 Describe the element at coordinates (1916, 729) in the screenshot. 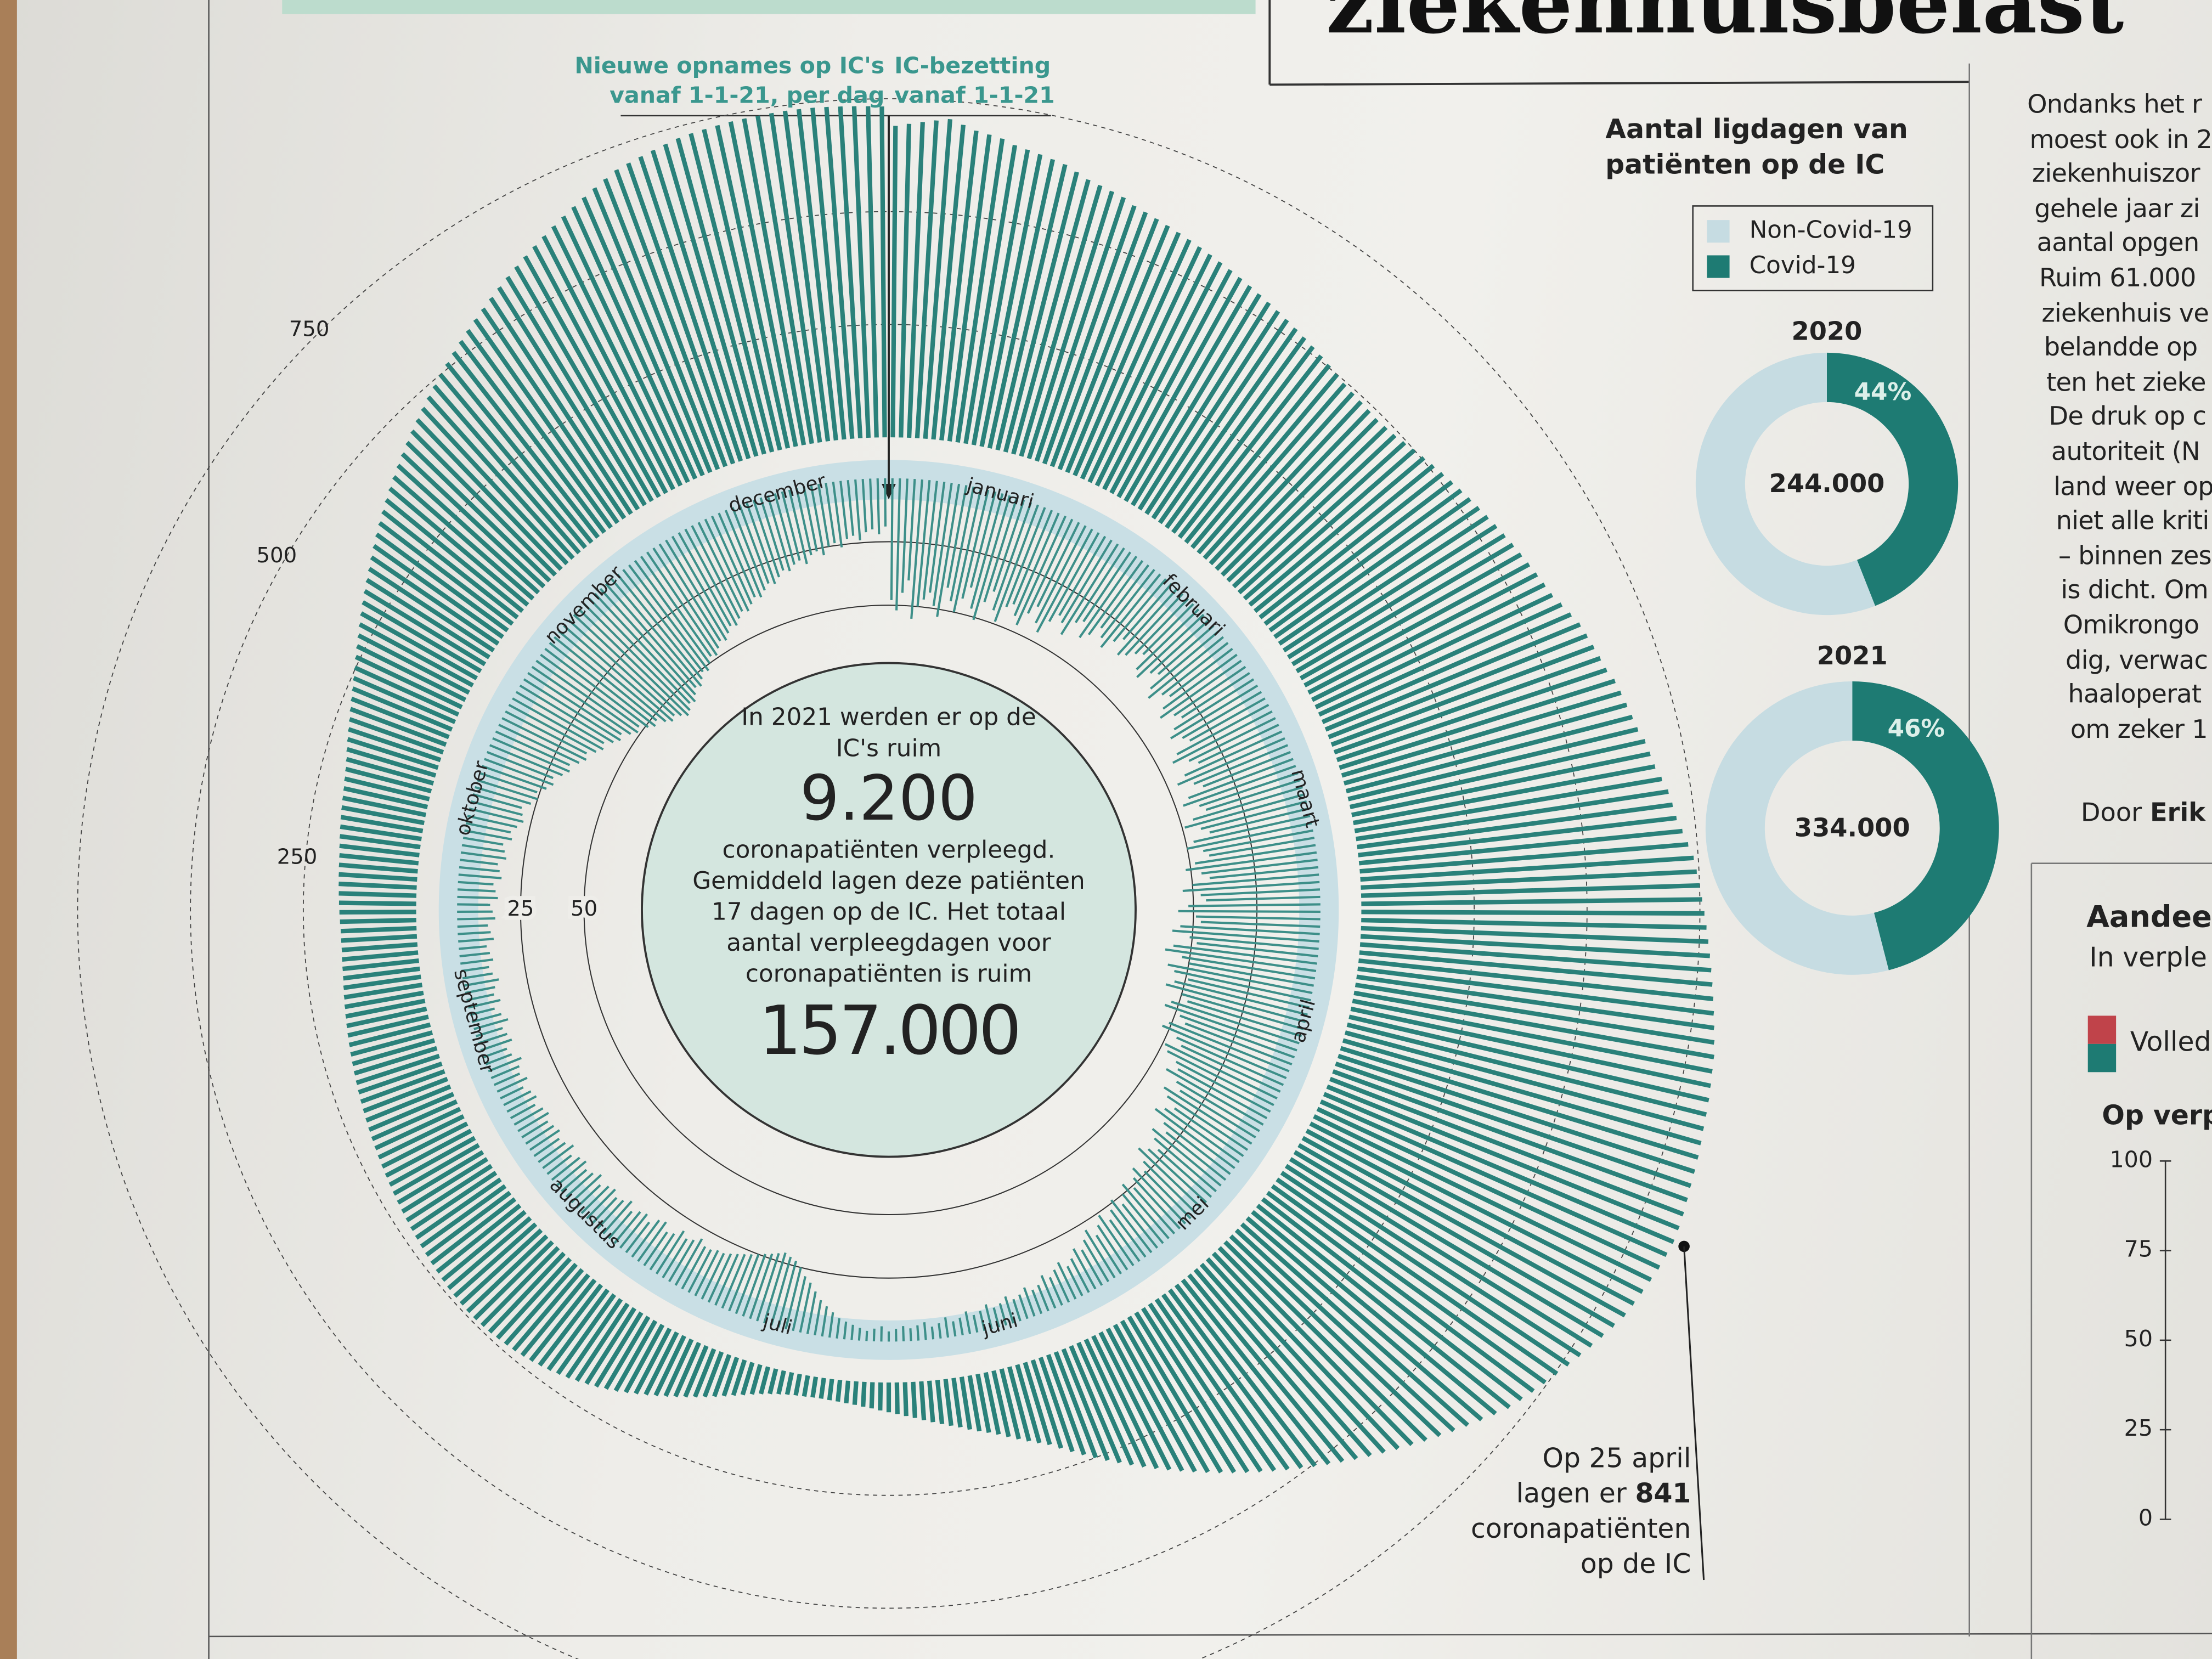

I see `value-label: 46%` at that location.